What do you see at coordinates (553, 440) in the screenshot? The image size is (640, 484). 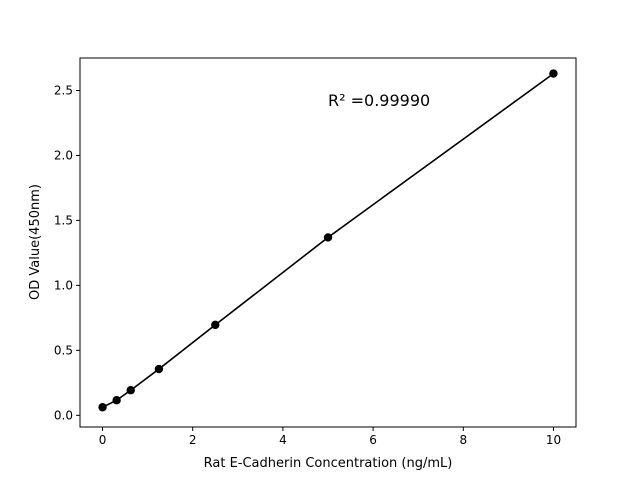 I see `x-tick-label: 10` at bounding box center [553, 440].